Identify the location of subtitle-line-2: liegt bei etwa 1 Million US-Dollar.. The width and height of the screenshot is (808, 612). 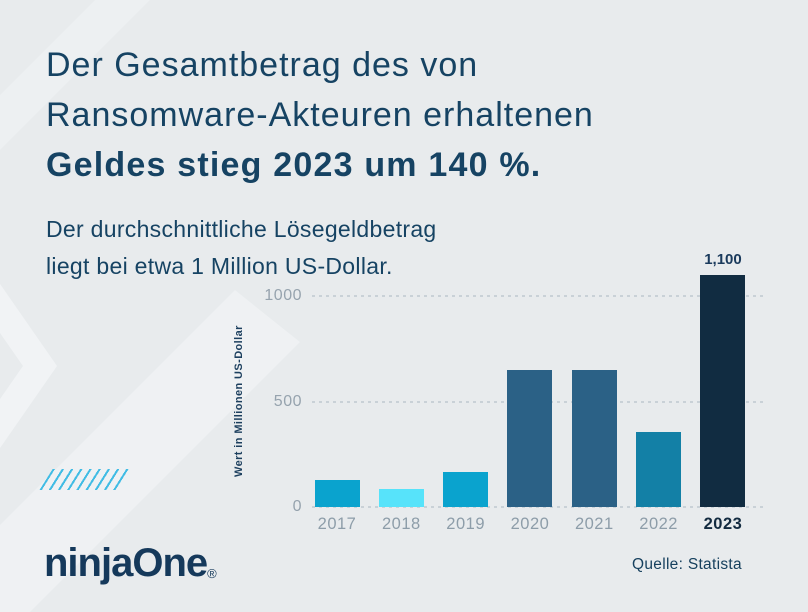
(219, 266).